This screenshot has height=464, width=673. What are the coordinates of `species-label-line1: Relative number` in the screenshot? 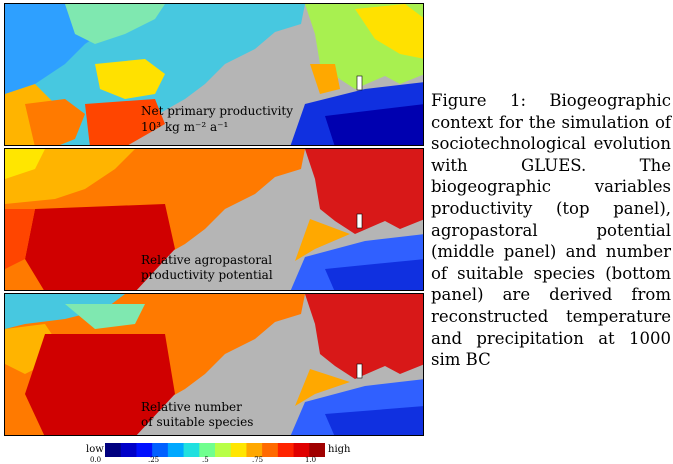 It's located at (191, 407).